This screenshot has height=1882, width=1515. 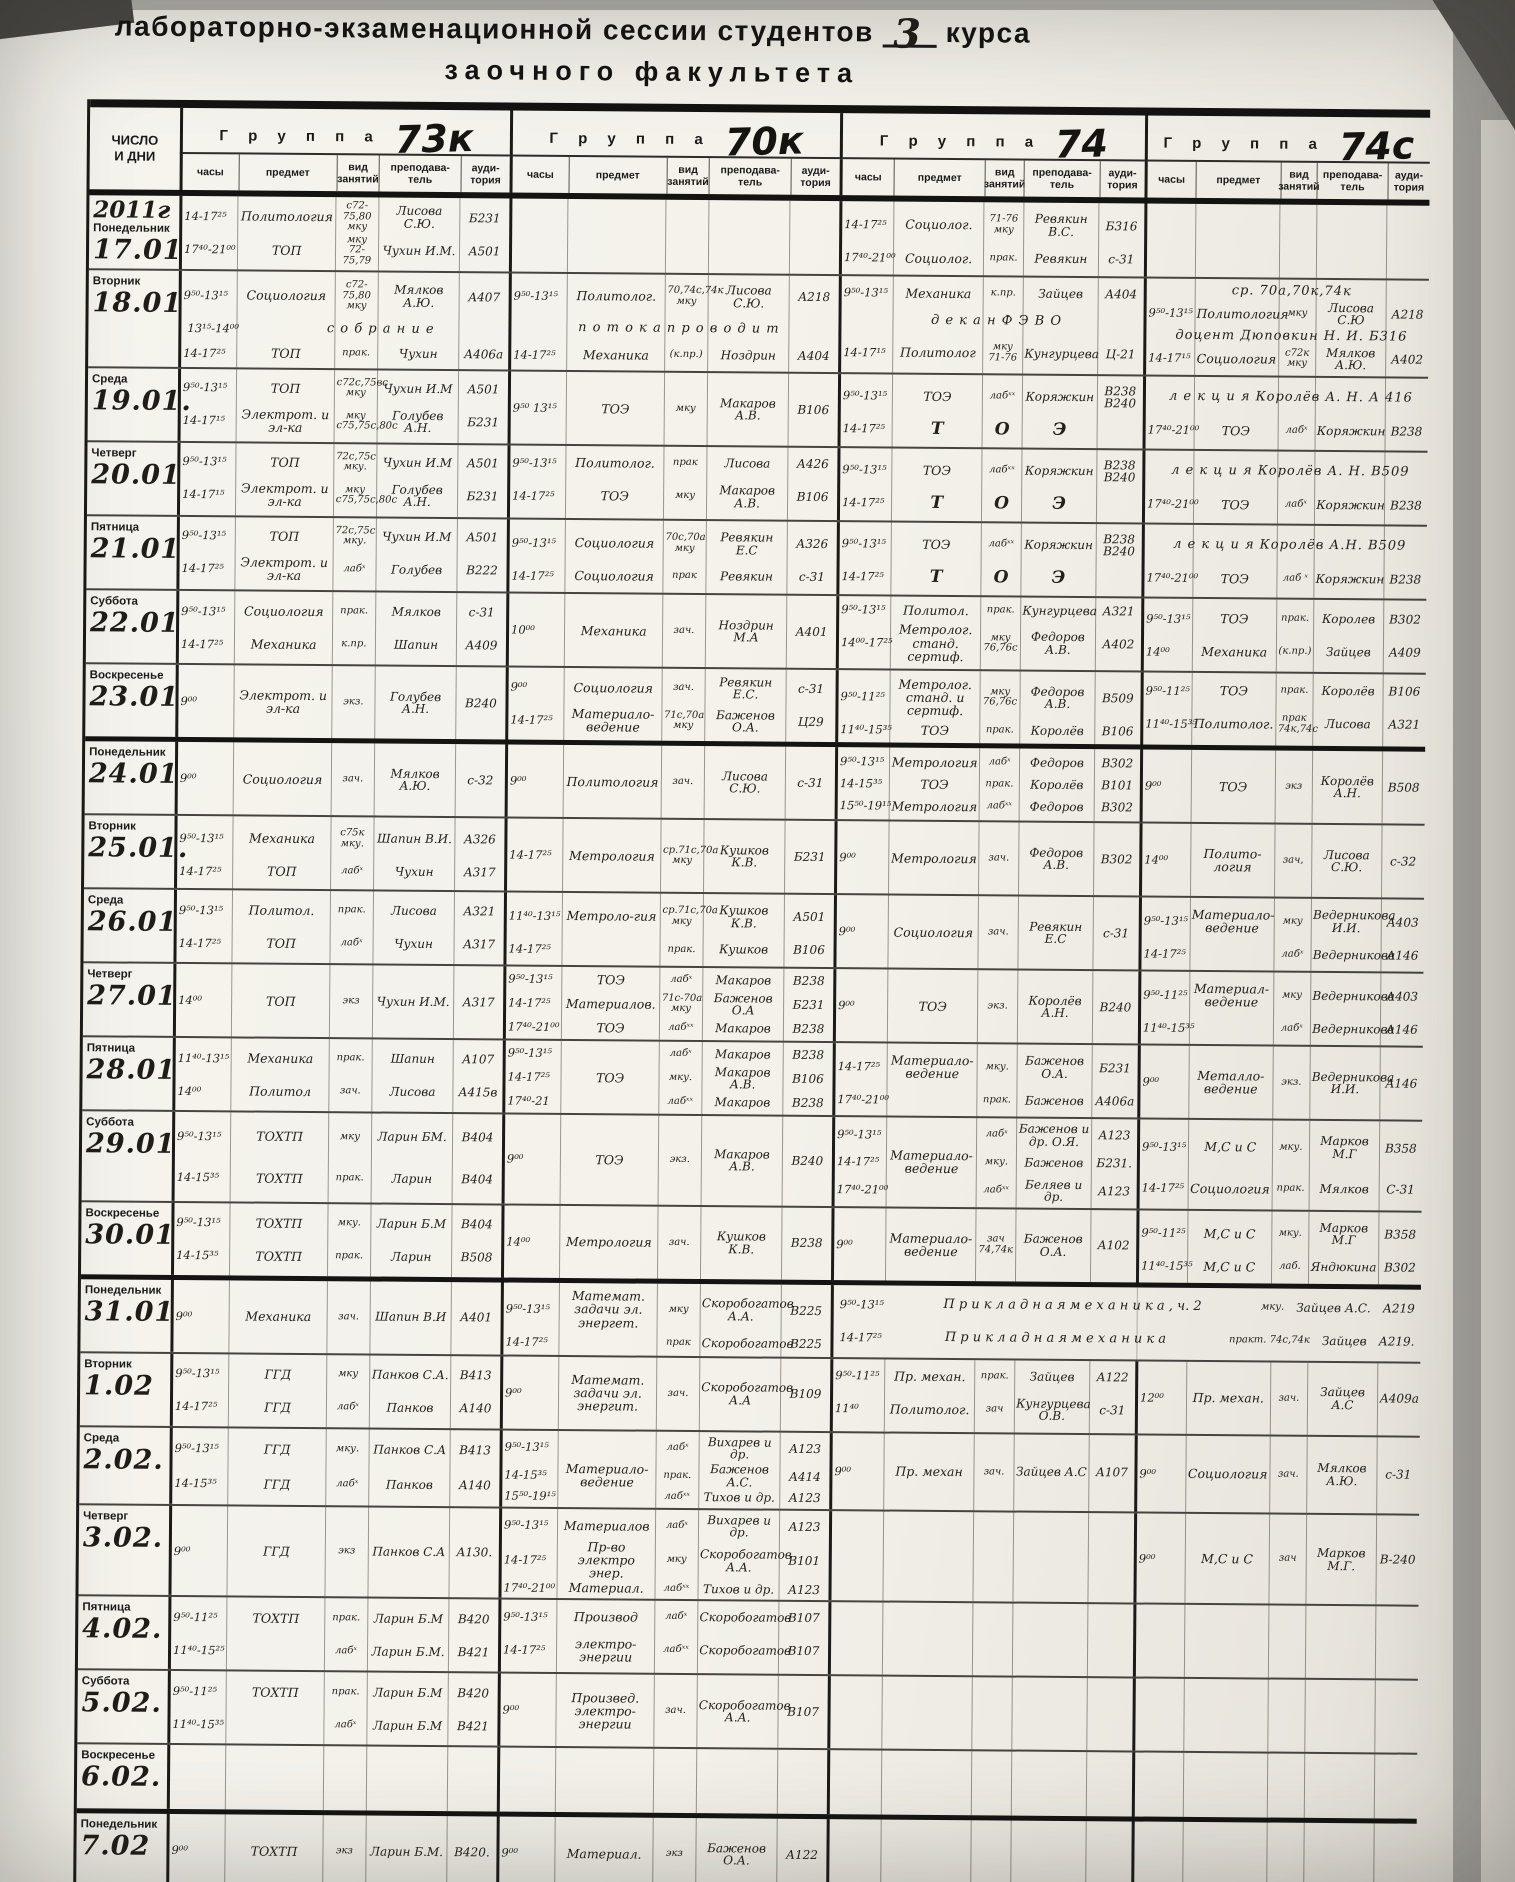 What do you see at coordinates (1059, 610) in the screenshot?
I see `lesson-teacher: Кунгурцева` at bounding box center [1059, 610].